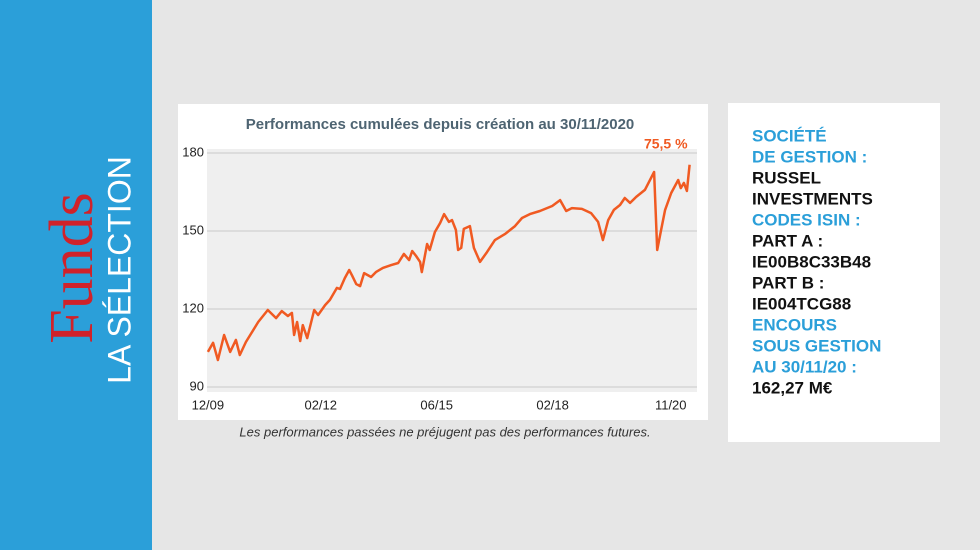  I want to click on panel-value: INVESTMENTS, so click(812, 198).